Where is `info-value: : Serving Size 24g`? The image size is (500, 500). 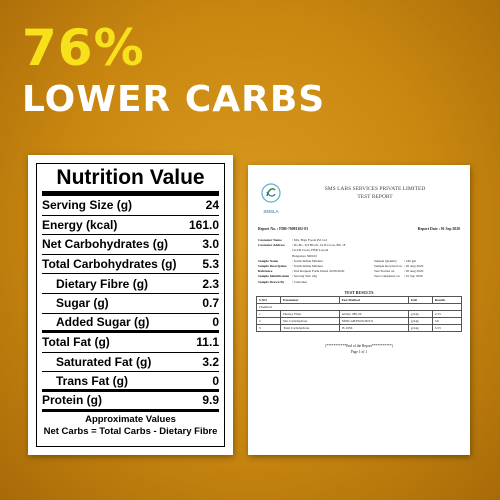 info-value: : Serving Size 24g is located at coordinates (304, 276).